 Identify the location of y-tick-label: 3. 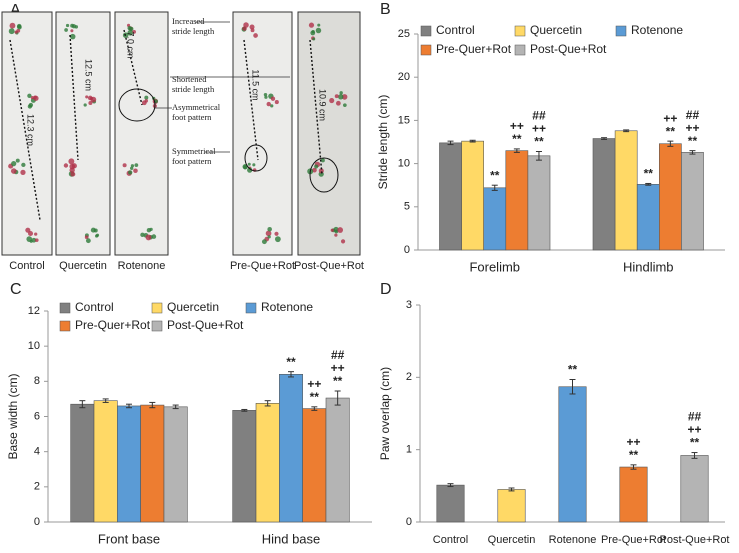
(409, 305).